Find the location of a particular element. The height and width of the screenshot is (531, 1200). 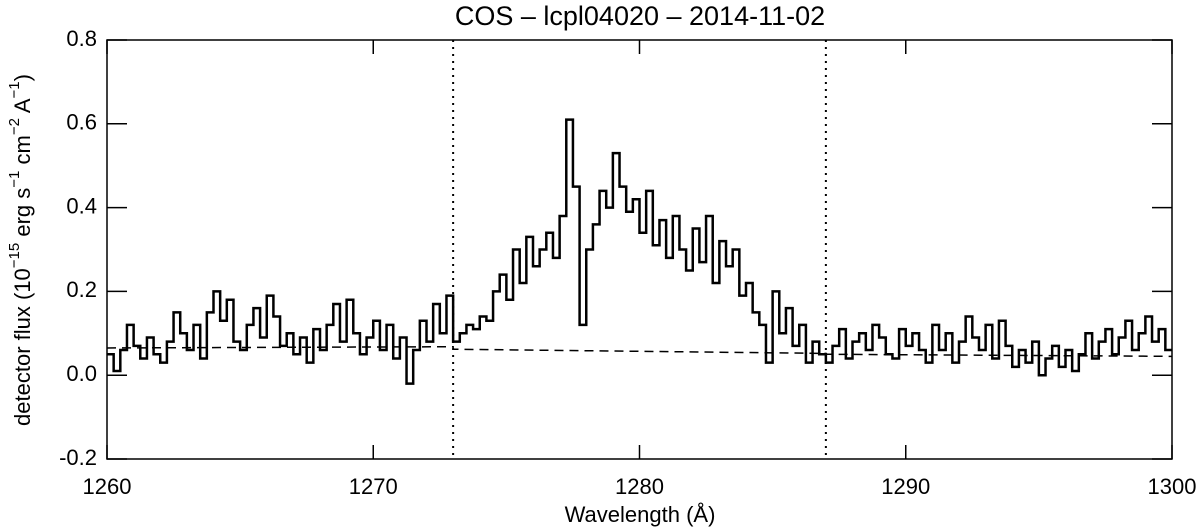

y-tick-label: 0.4 is located at coordinates (81, 205).